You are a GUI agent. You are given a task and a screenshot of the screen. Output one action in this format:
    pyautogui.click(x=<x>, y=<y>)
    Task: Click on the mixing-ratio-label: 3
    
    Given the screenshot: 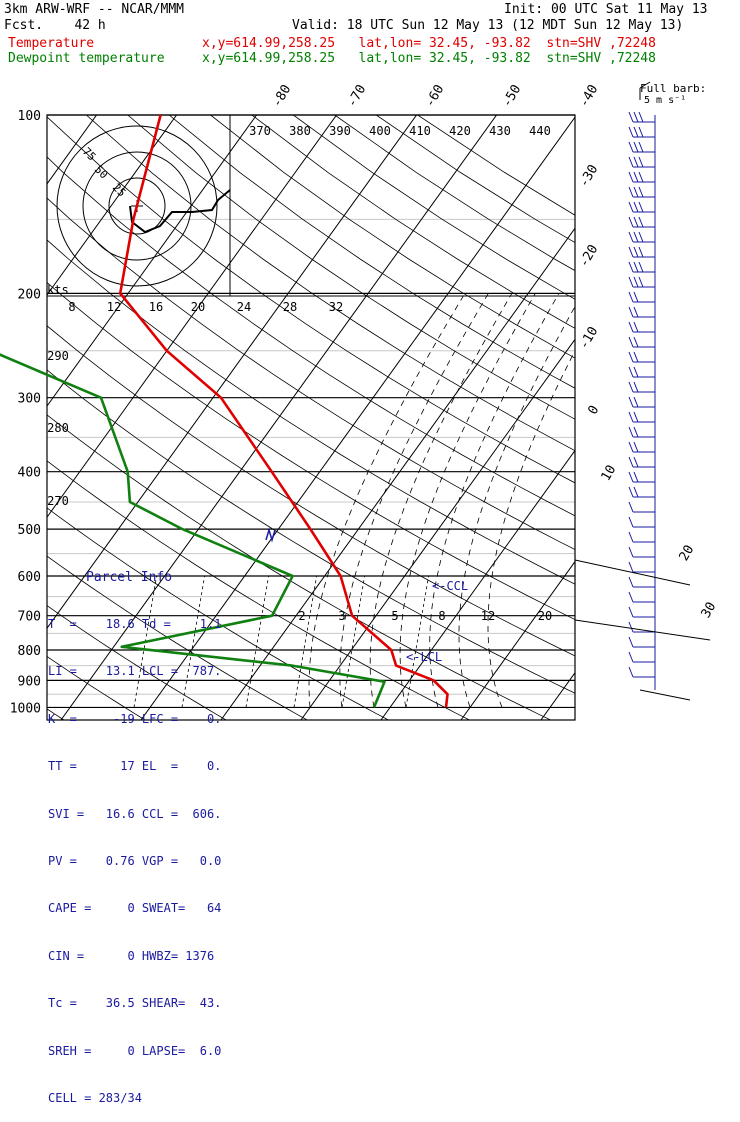 What is the action you would take?
    pyautogui.click(x=341, y=616)
    